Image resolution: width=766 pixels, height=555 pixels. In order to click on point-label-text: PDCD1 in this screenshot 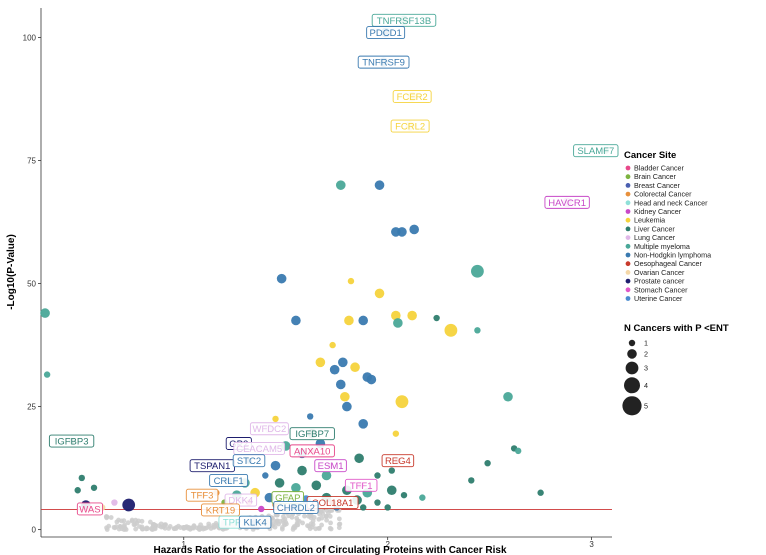, I will do `click(386, 33)`.